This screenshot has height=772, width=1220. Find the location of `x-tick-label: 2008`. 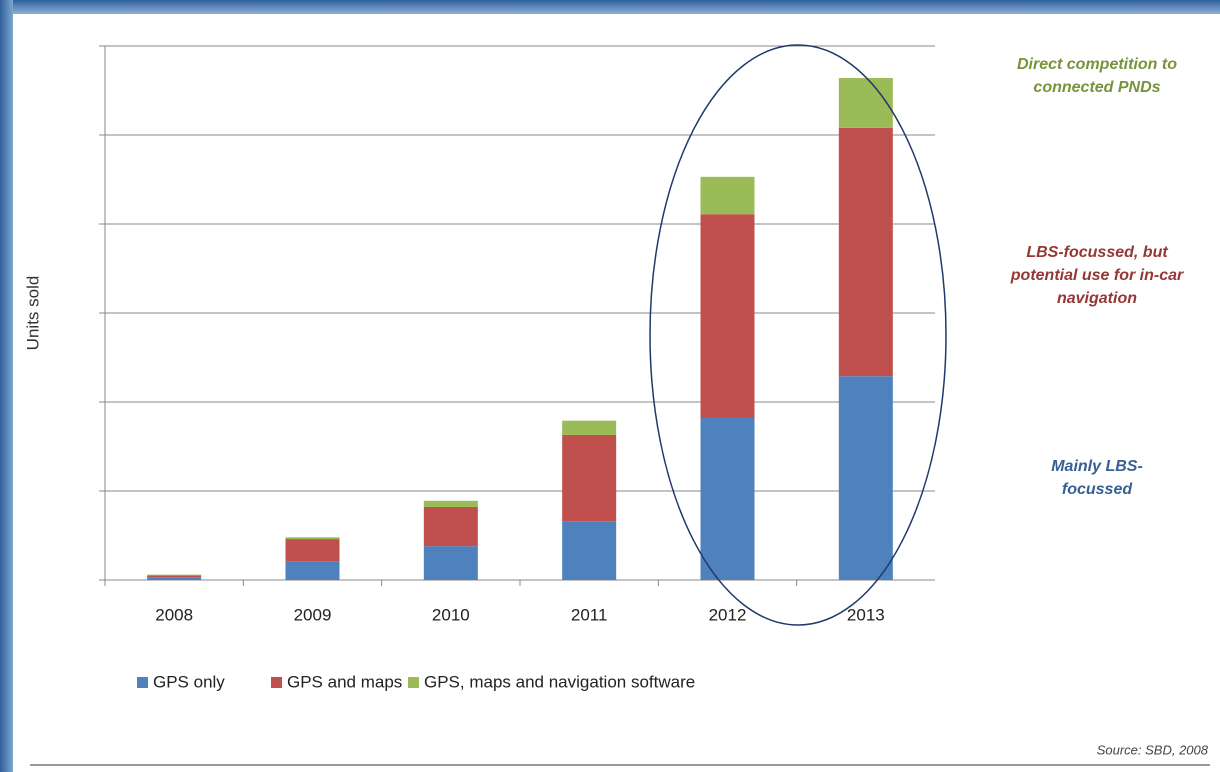

x-tick-label: 2008 is located at coordinates (174, 614).